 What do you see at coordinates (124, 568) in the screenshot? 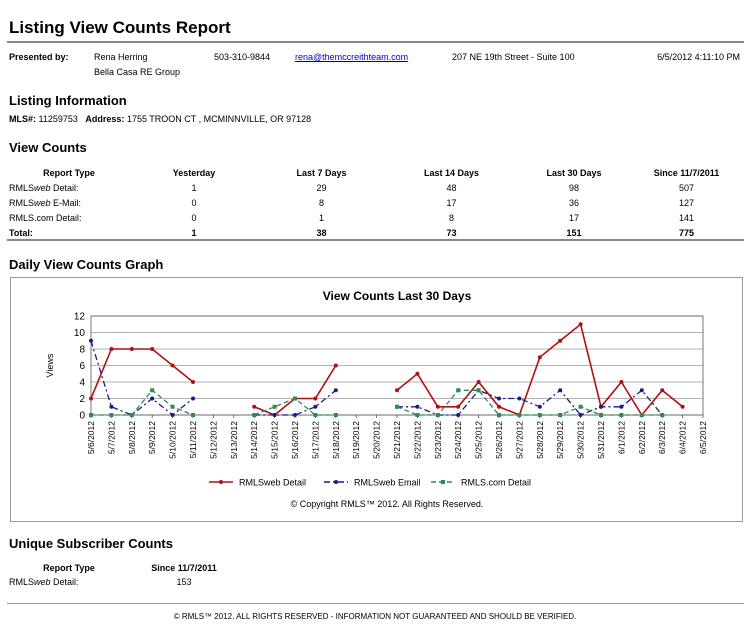
I see `unique-subscriber-header-row: Report Type Since 11/7/2011` at bounding box center [124, 568].